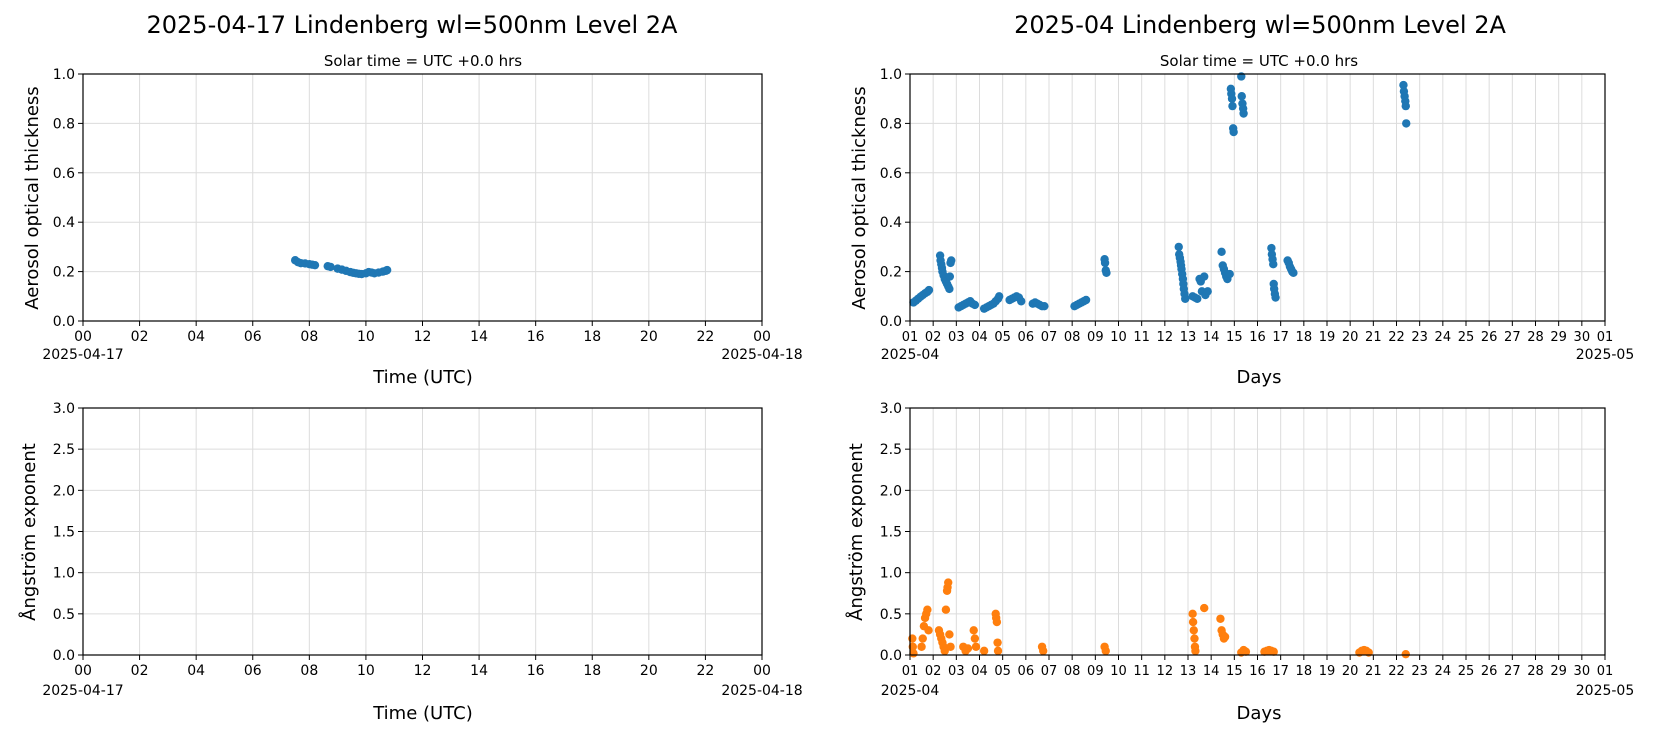 The image size is (1654, 737). What do you see at coordinates (1234, 671) in the screenshot?
I see `monthly-angstrom-xtick-label: 15` at bounding box center [1234, 671].